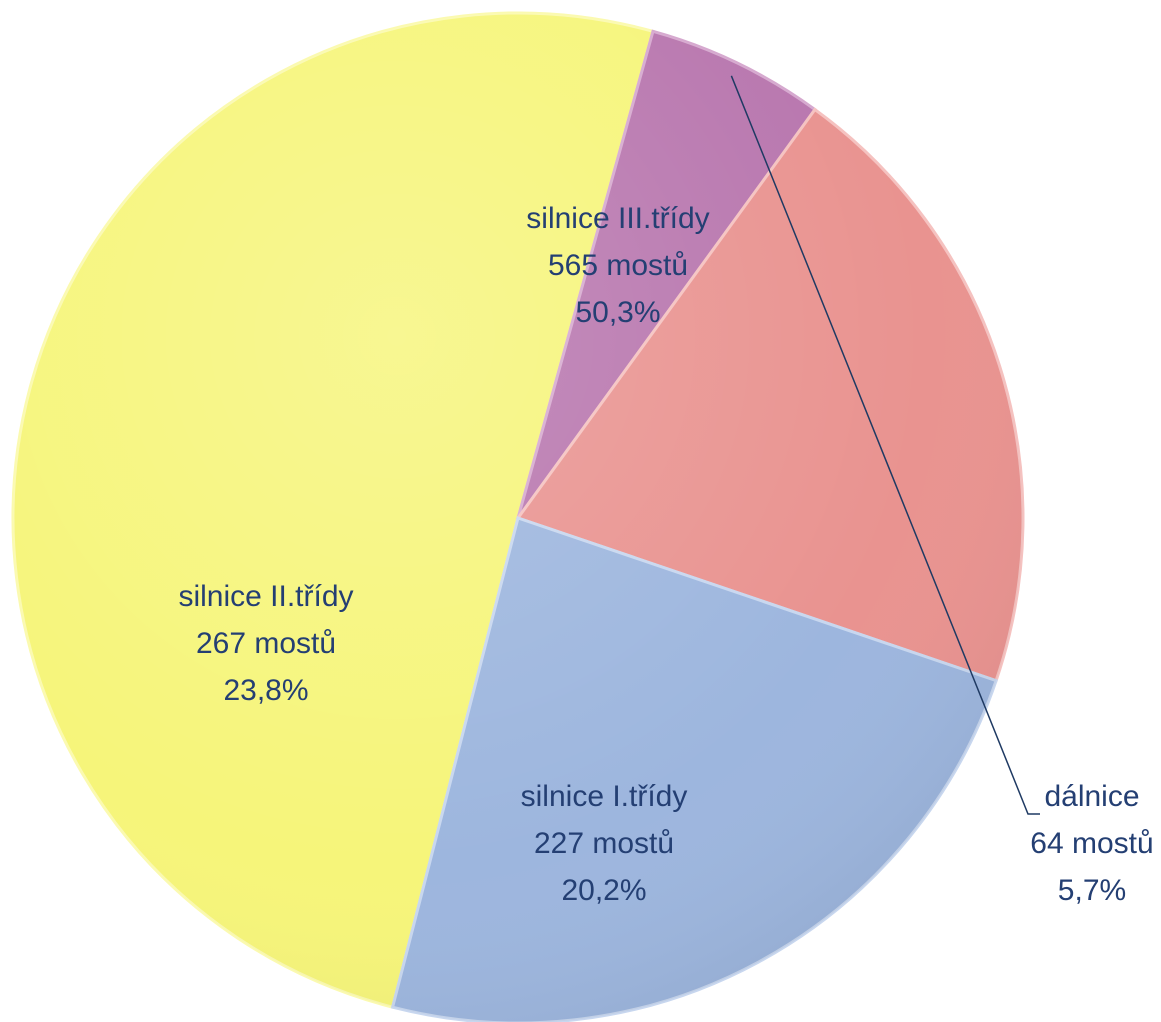 Image resolution: width=1161 pixels, height=1022 pixels. I want to click on label-name: silnice I.třídy, so click(604, 796).